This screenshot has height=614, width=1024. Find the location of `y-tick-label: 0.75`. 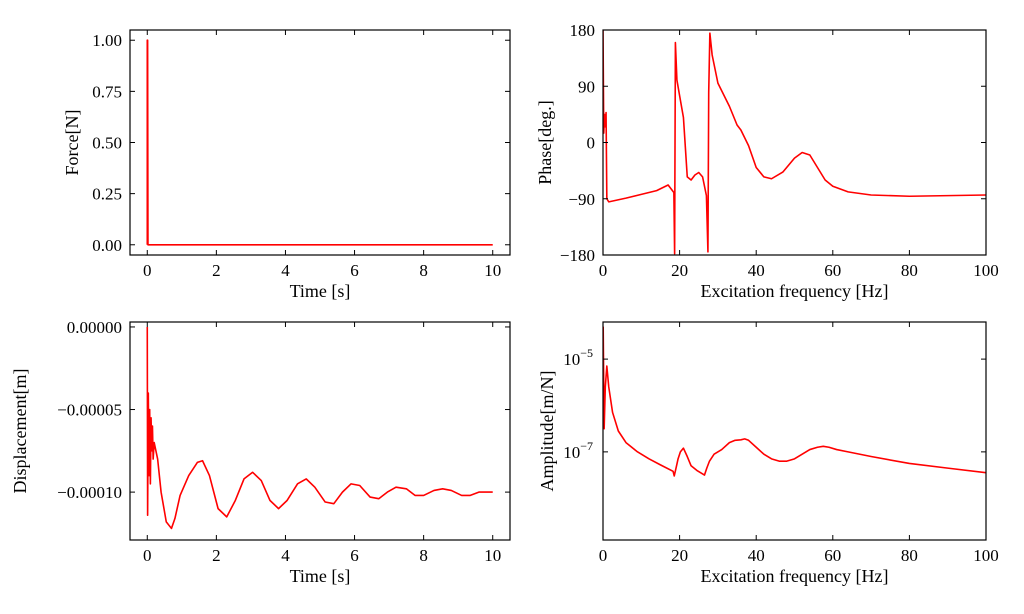

y-tick-label: 0.75 is located at coordinates (107, 91).